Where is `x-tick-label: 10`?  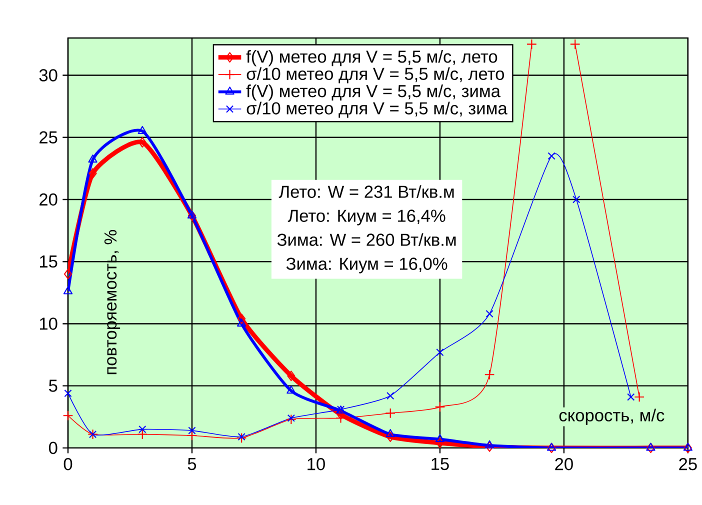 x-tick-label: 10 is located at coordinates (316, 464).